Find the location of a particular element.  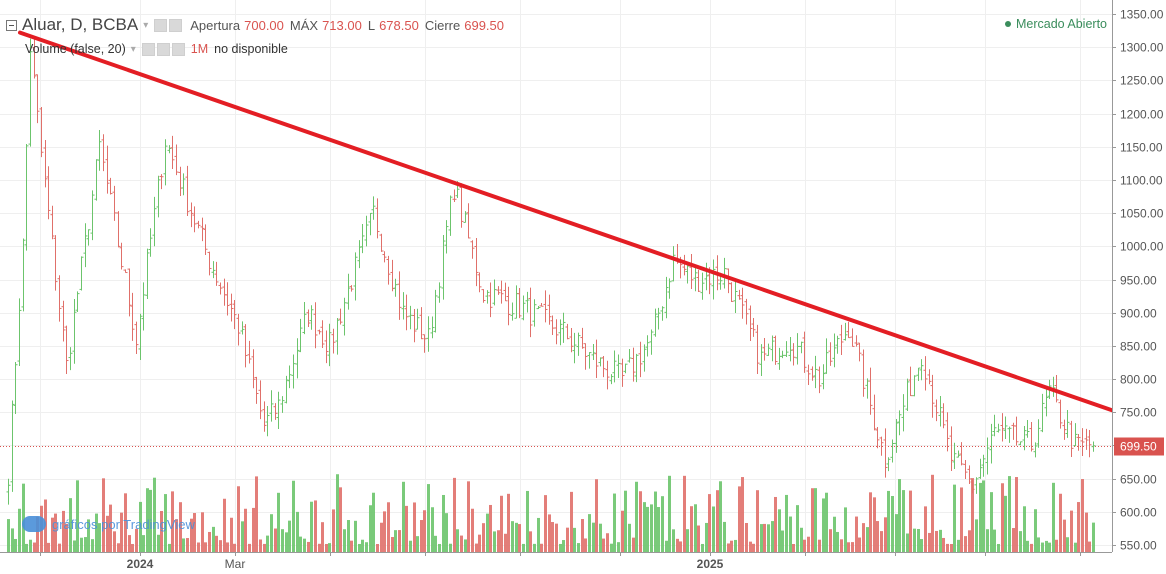

high-label: MÁX is located at coordinates (304, 25).